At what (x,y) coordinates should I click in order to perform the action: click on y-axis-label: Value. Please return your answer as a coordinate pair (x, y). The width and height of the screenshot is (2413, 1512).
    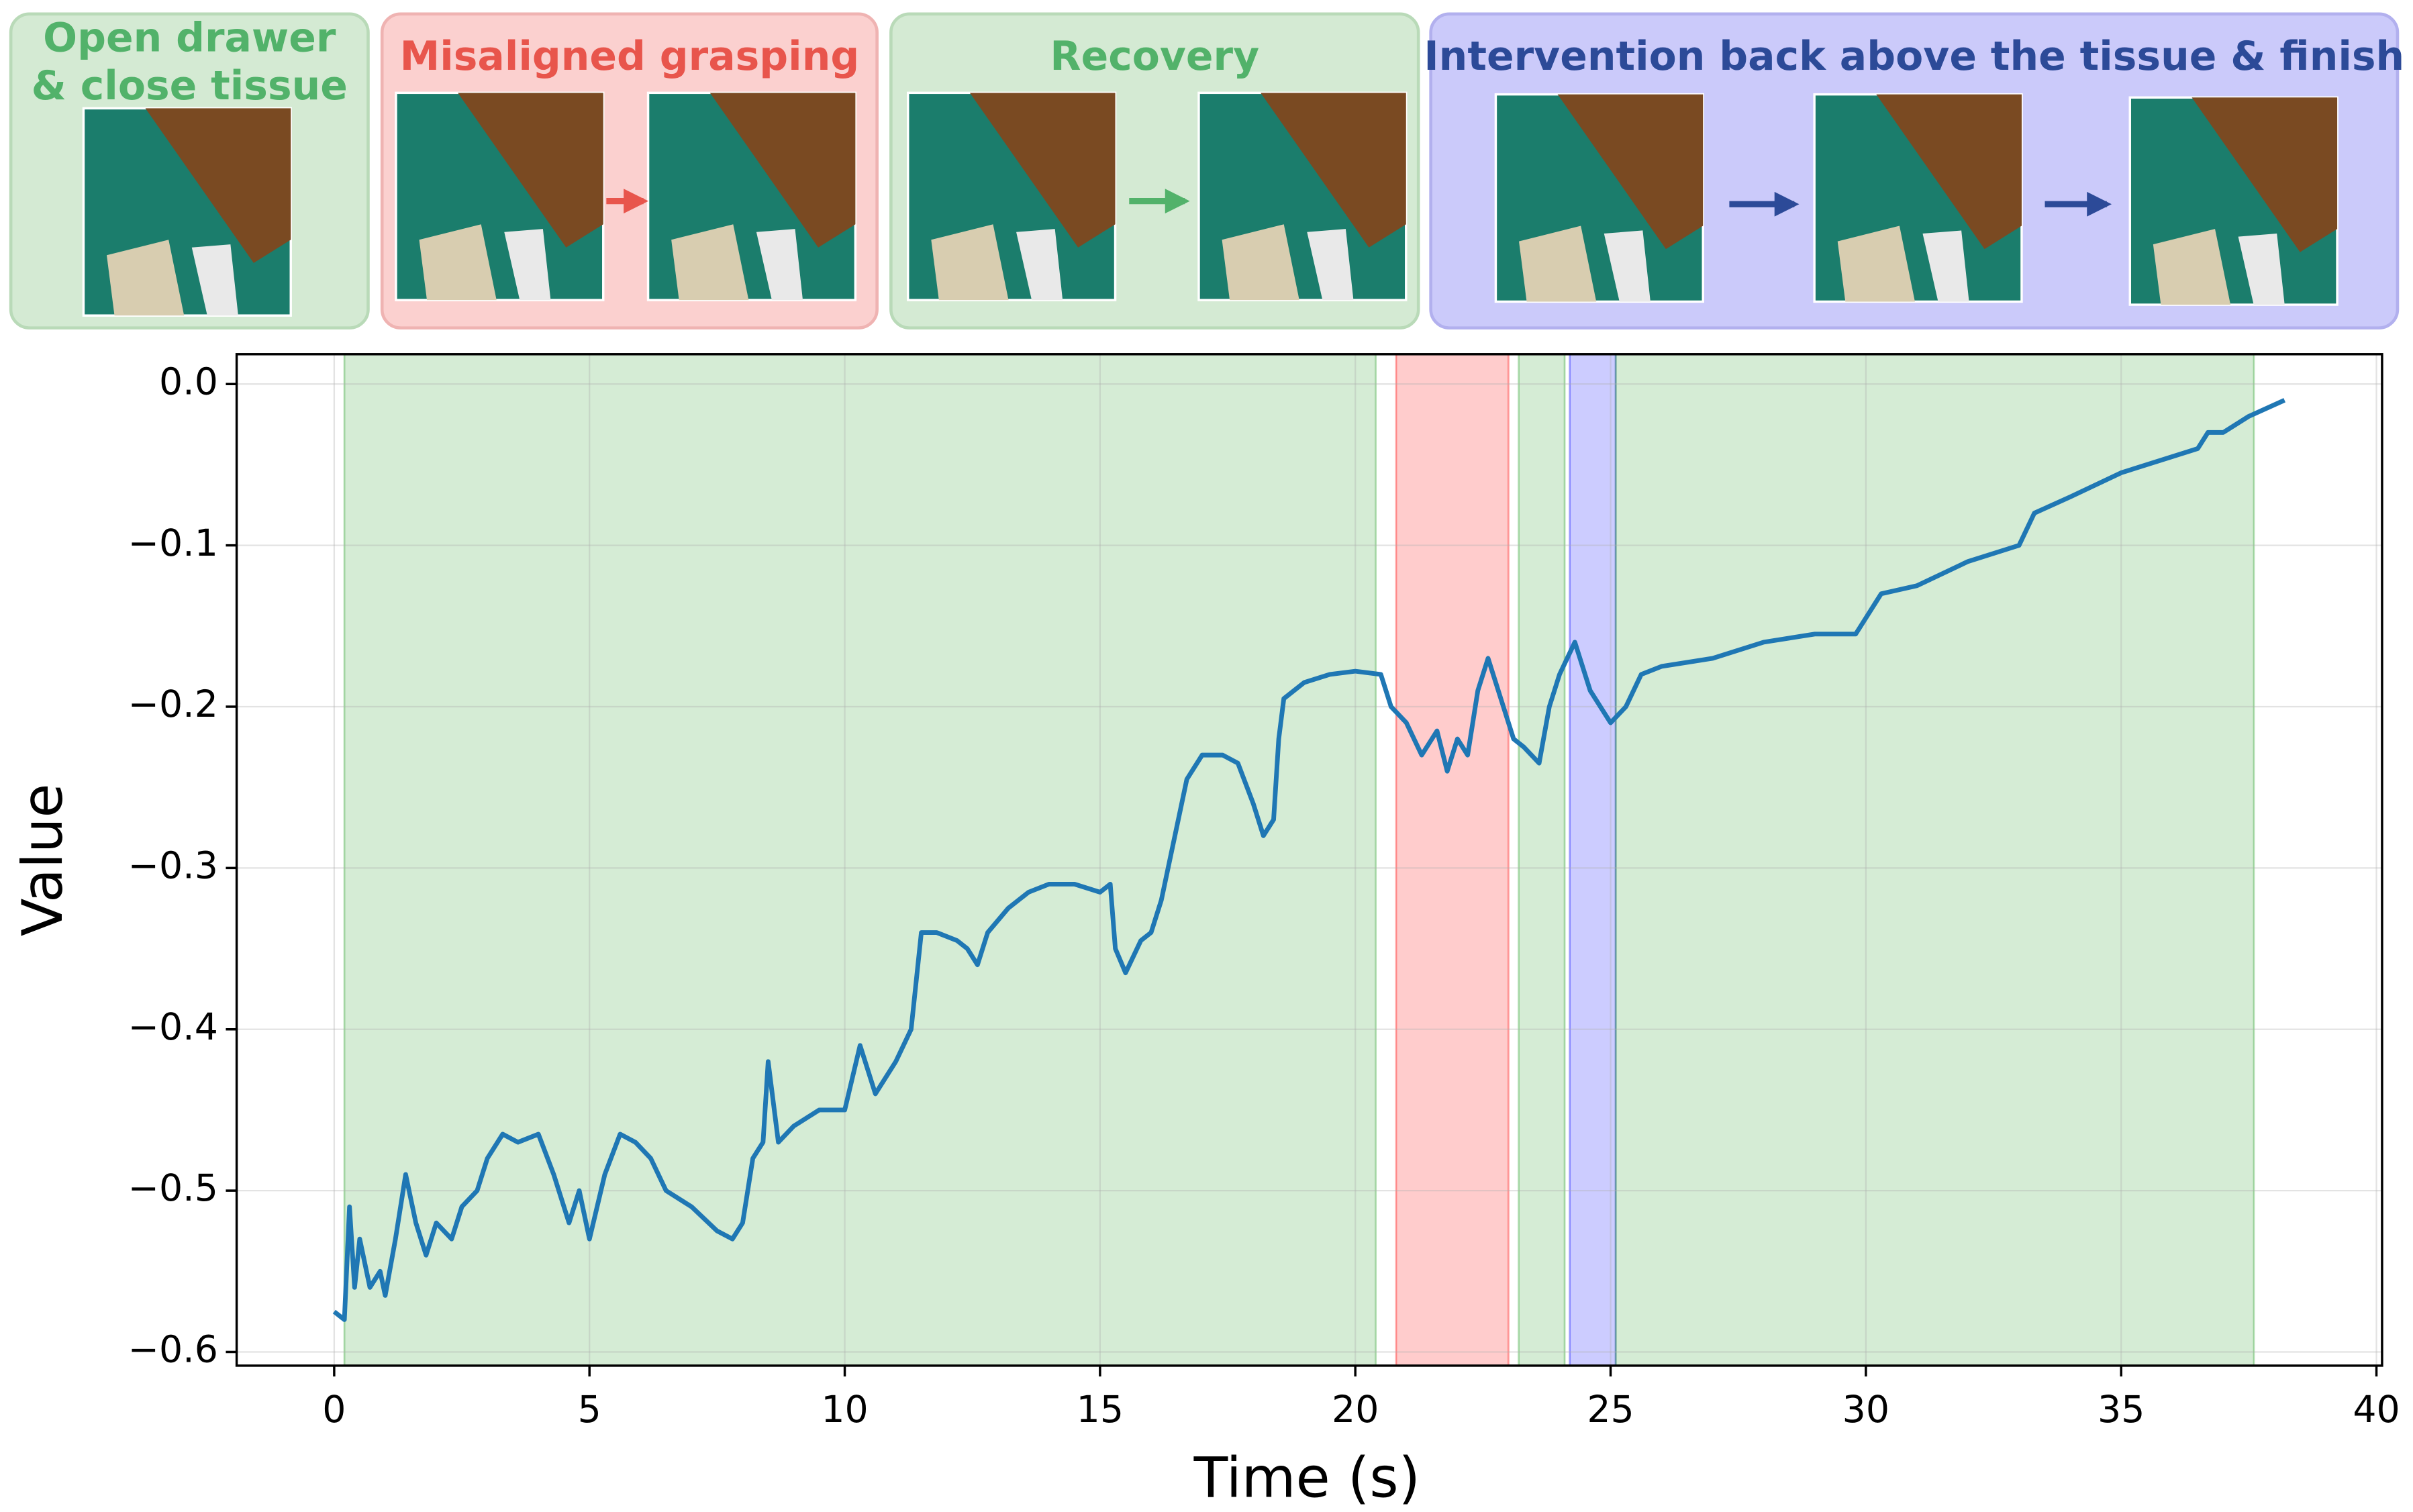
    Looking at the image, I should click on (43, 859).